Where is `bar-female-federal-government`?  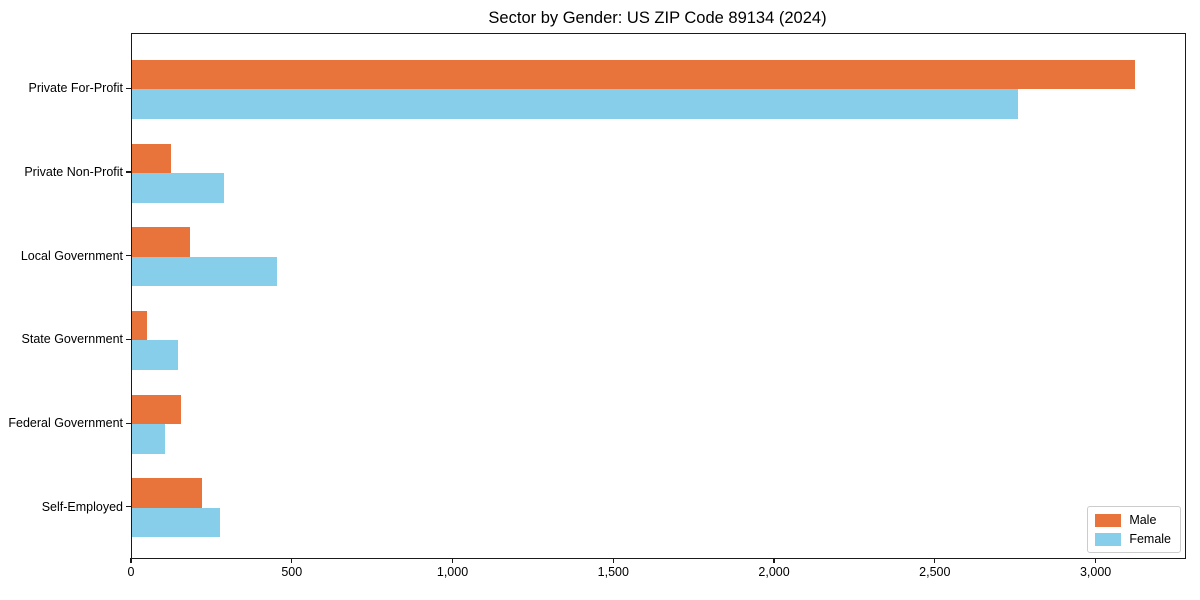
bar-female-federal-government is located at coordinates (149, 439).